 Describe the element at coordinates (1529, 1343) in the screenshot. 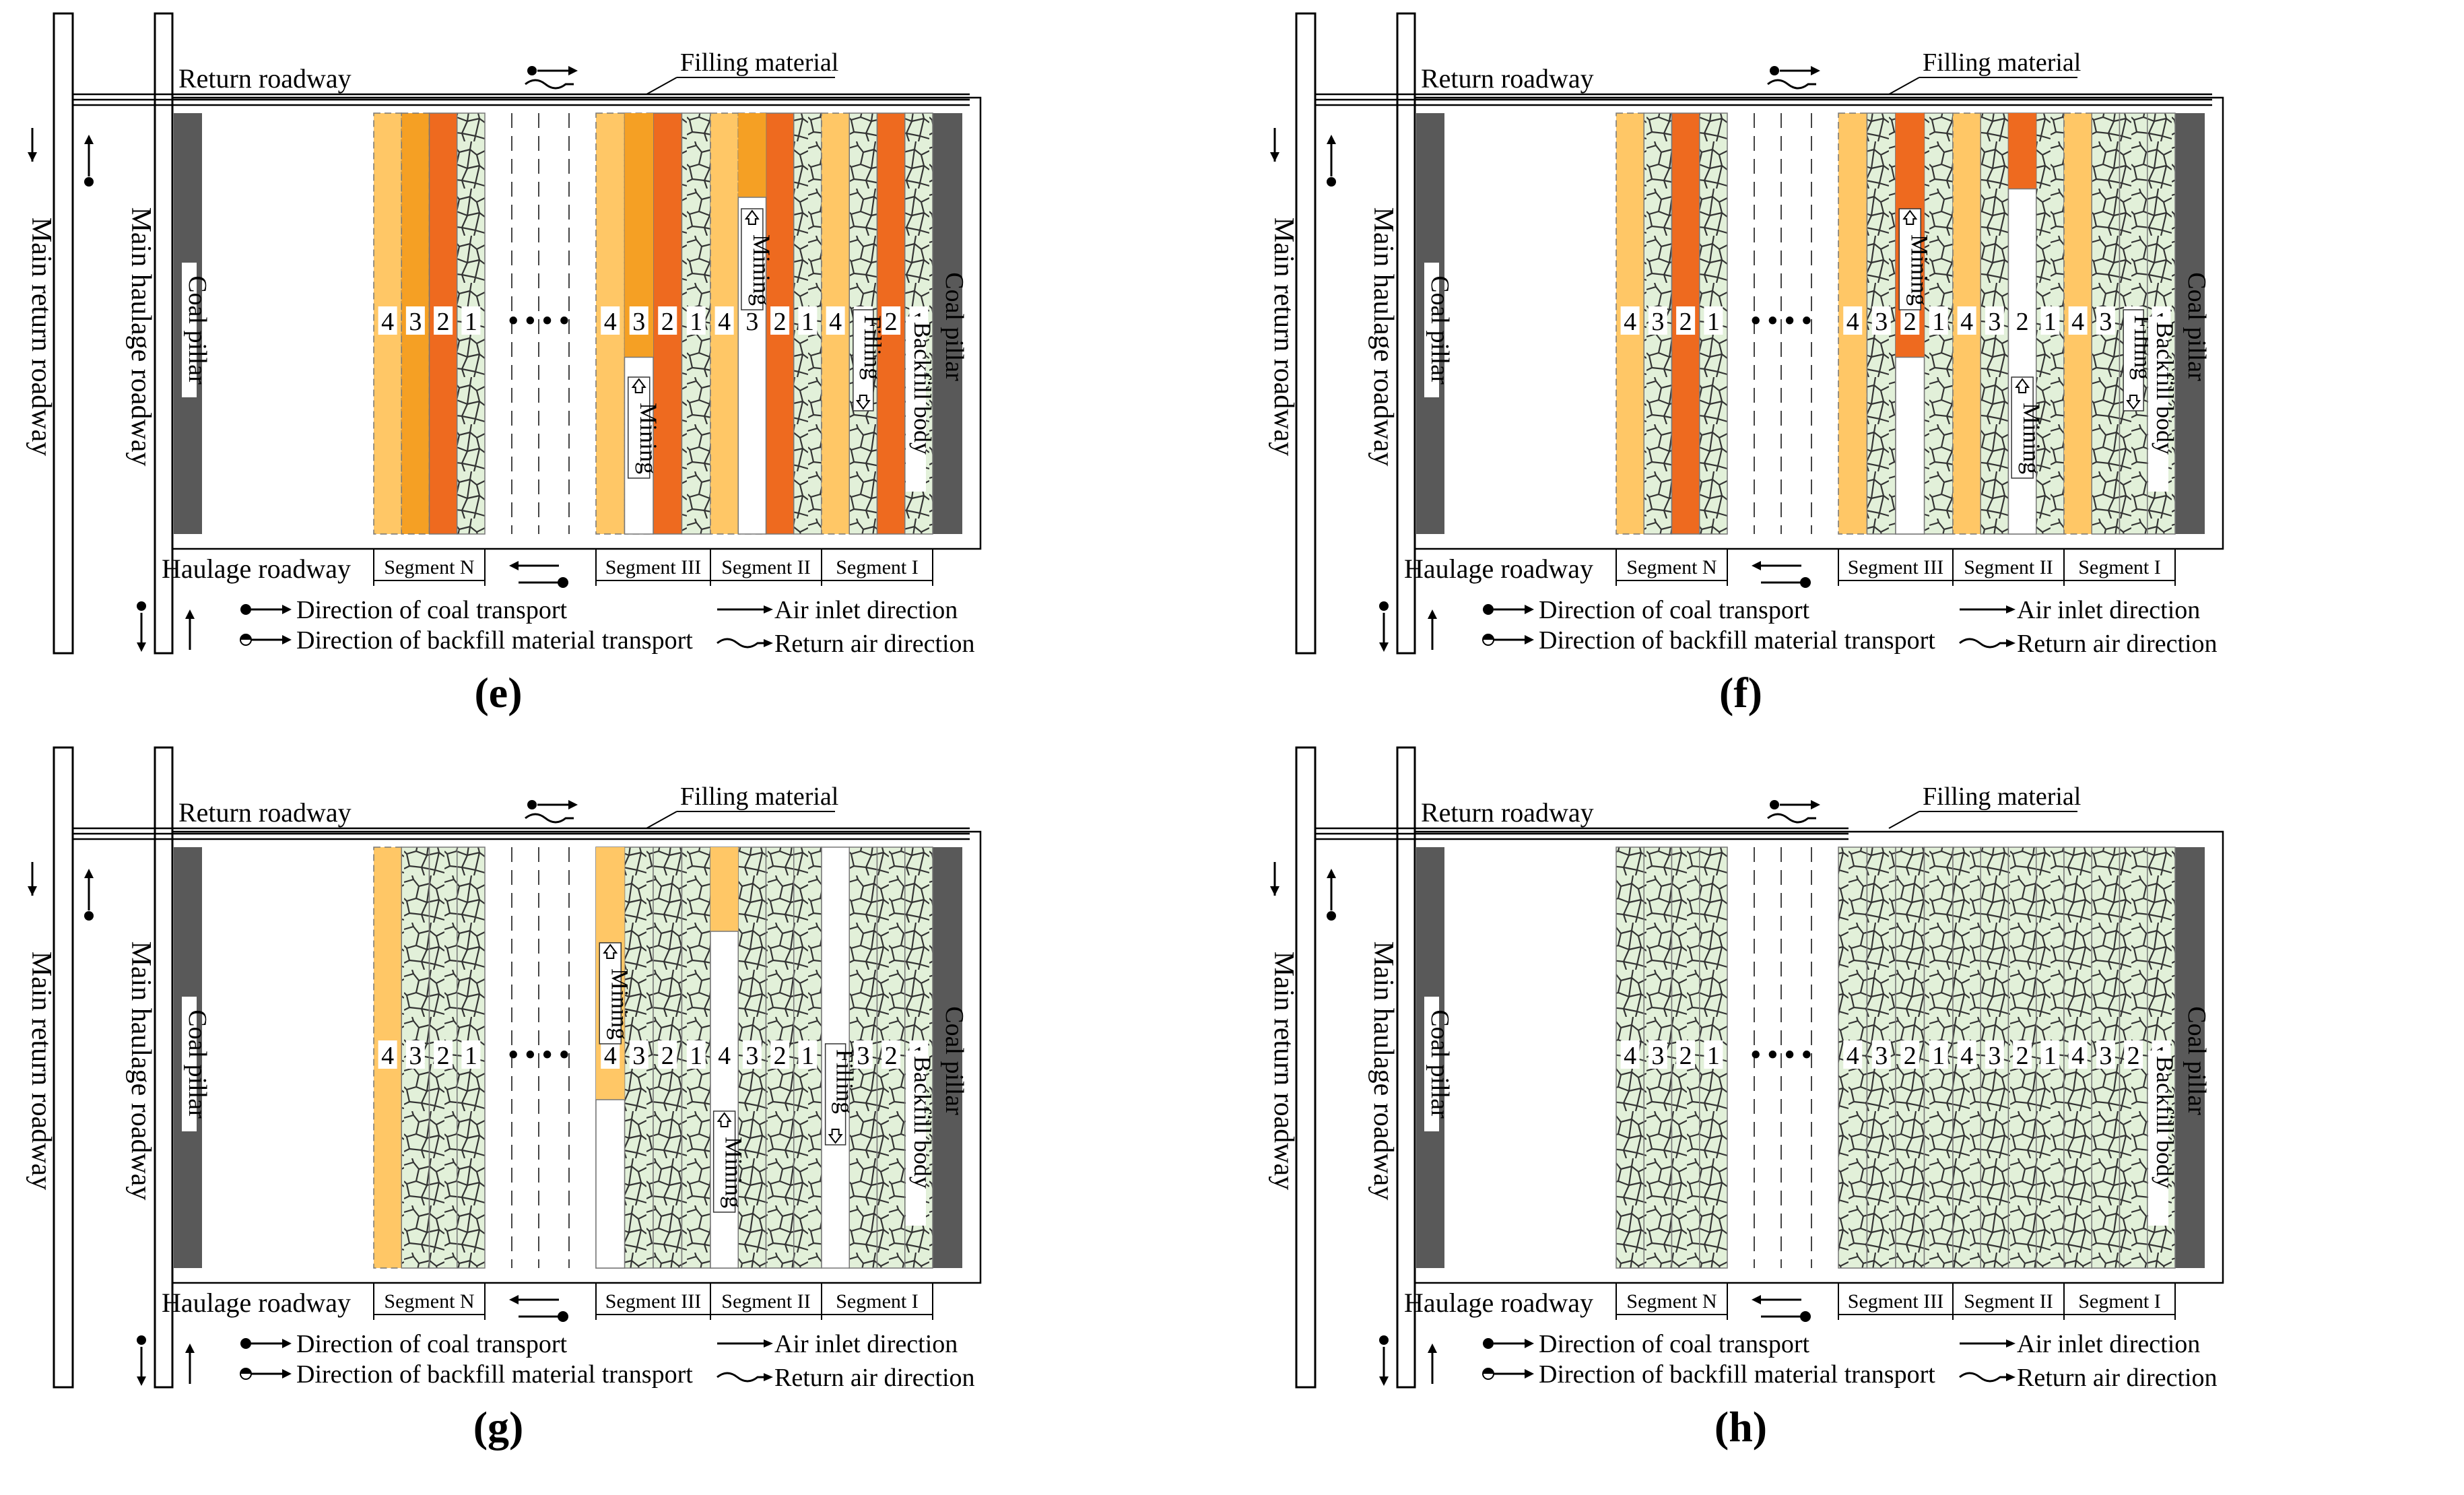

I see `legend-coal-head` at that location.